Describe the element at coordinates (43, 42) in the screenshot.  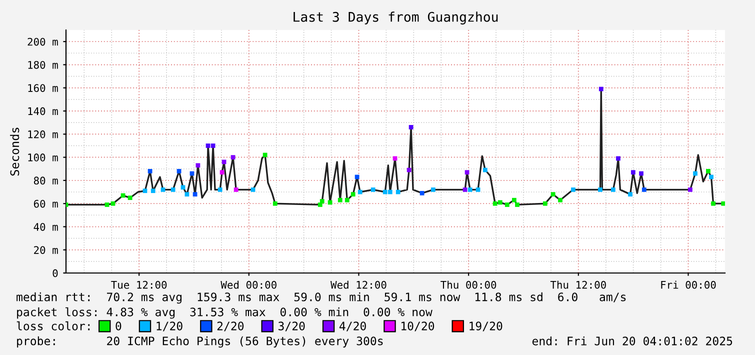
I see `y-tick-label: 200 m` at that location.